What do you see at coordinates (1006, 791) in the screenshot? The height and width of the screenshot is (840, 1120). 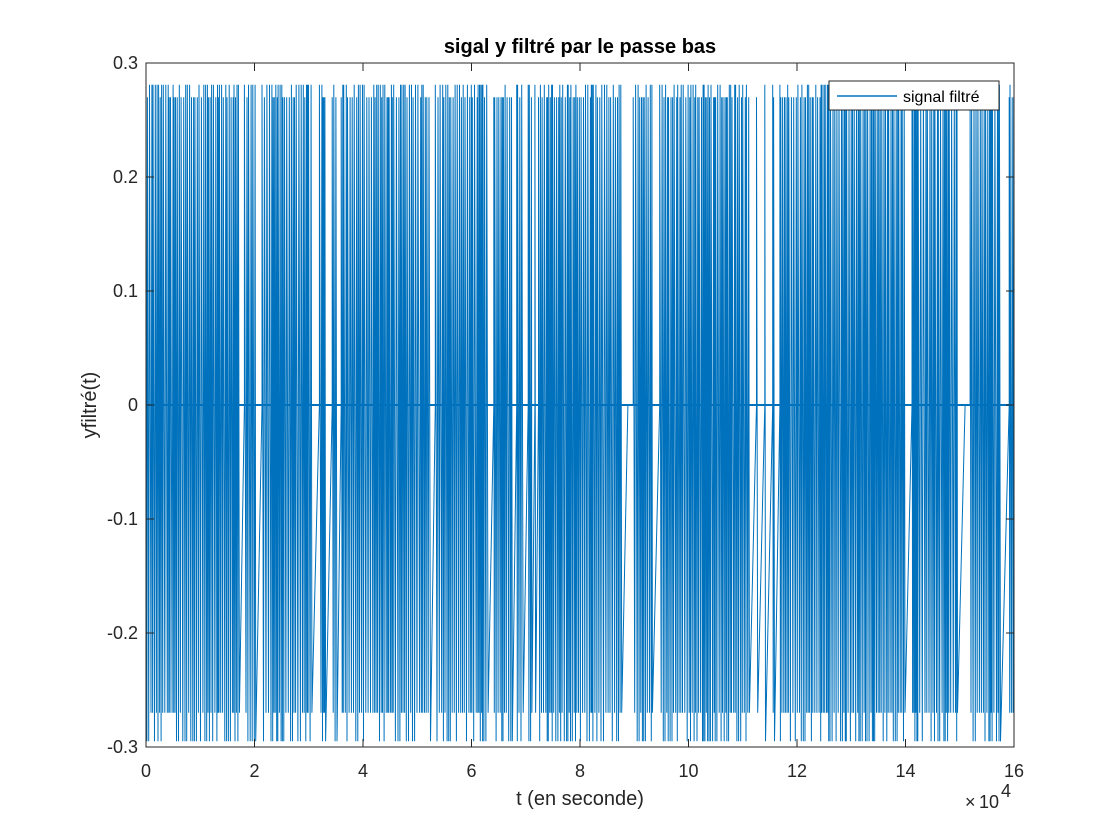 I see `x-exponent-power: 4` at bounding box center [1006, 791].